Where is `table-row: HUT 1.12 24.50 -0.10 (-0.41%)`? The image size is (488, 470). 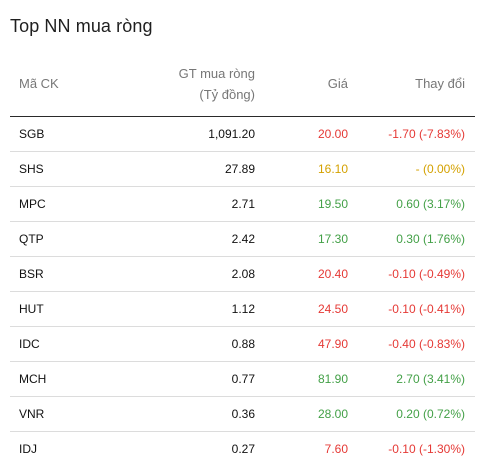
table-row: HUT 1.12 24.50 -0.10 (-0.41%) is located at coordinates (242, 309).